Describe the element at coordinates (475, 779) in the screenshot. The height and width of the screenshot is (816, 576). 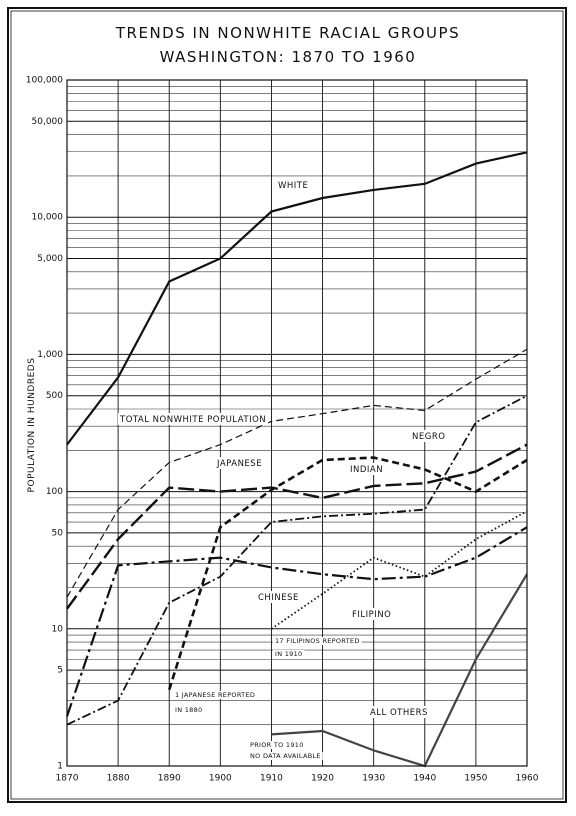
I see `x-tick-label: 1950` at that location.